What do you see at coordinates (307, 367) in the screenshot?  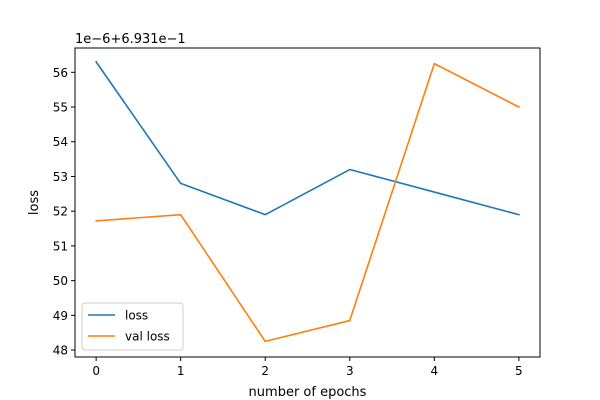 I see `x-axis-ticks: 0 1 2 3 4 5` at bounding box center [307, 367].